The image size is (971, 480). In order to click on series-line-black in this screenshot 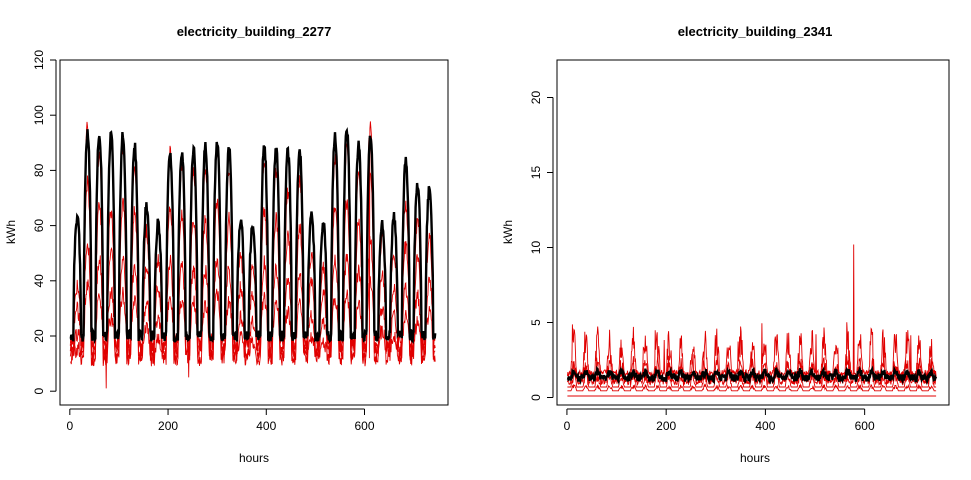, I will do `click(752, 375)`.